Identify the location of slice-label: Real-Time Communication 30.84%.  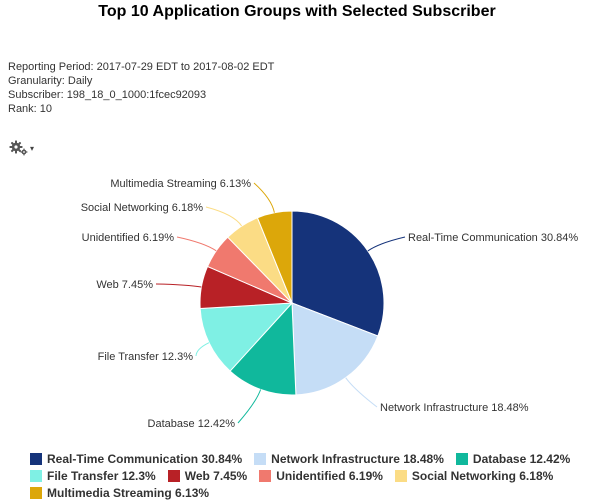
(493, 238).